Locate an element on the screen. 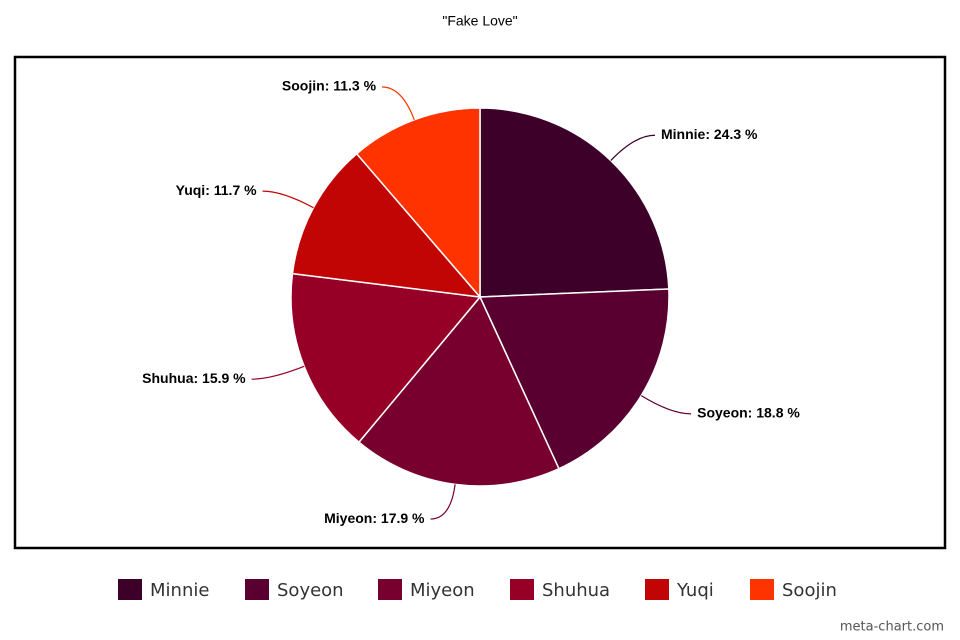 This screenshot has width=960, height=640. data-label: Soyeon: 18.8 % is located at coordinates (748, 413).